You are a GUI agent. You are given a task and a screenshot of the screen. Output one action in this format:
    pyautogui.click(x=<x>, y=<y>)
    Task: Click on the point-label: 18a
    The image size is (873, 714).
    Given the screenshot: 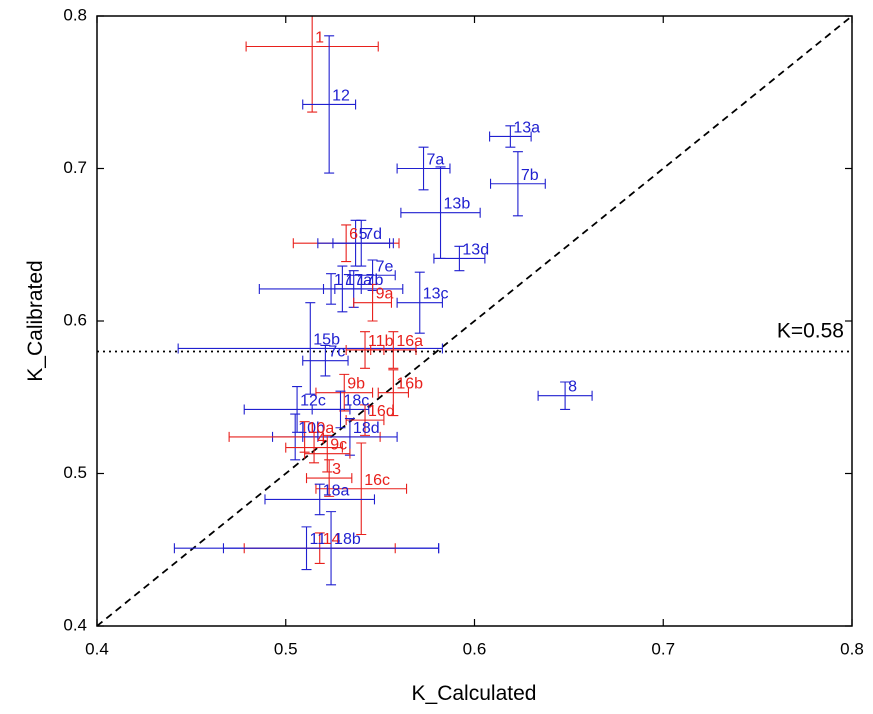 What is the action you would take?
    pyautogui.click(x=336, y=490)
    